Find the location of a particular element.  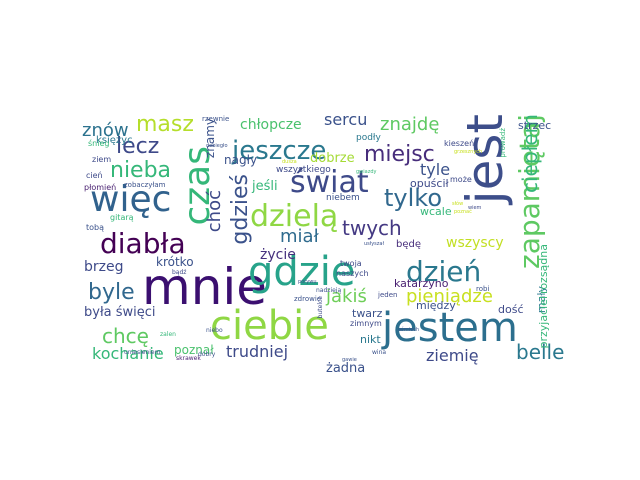

word-jeden: jeden is located at coordinates (388, 295).